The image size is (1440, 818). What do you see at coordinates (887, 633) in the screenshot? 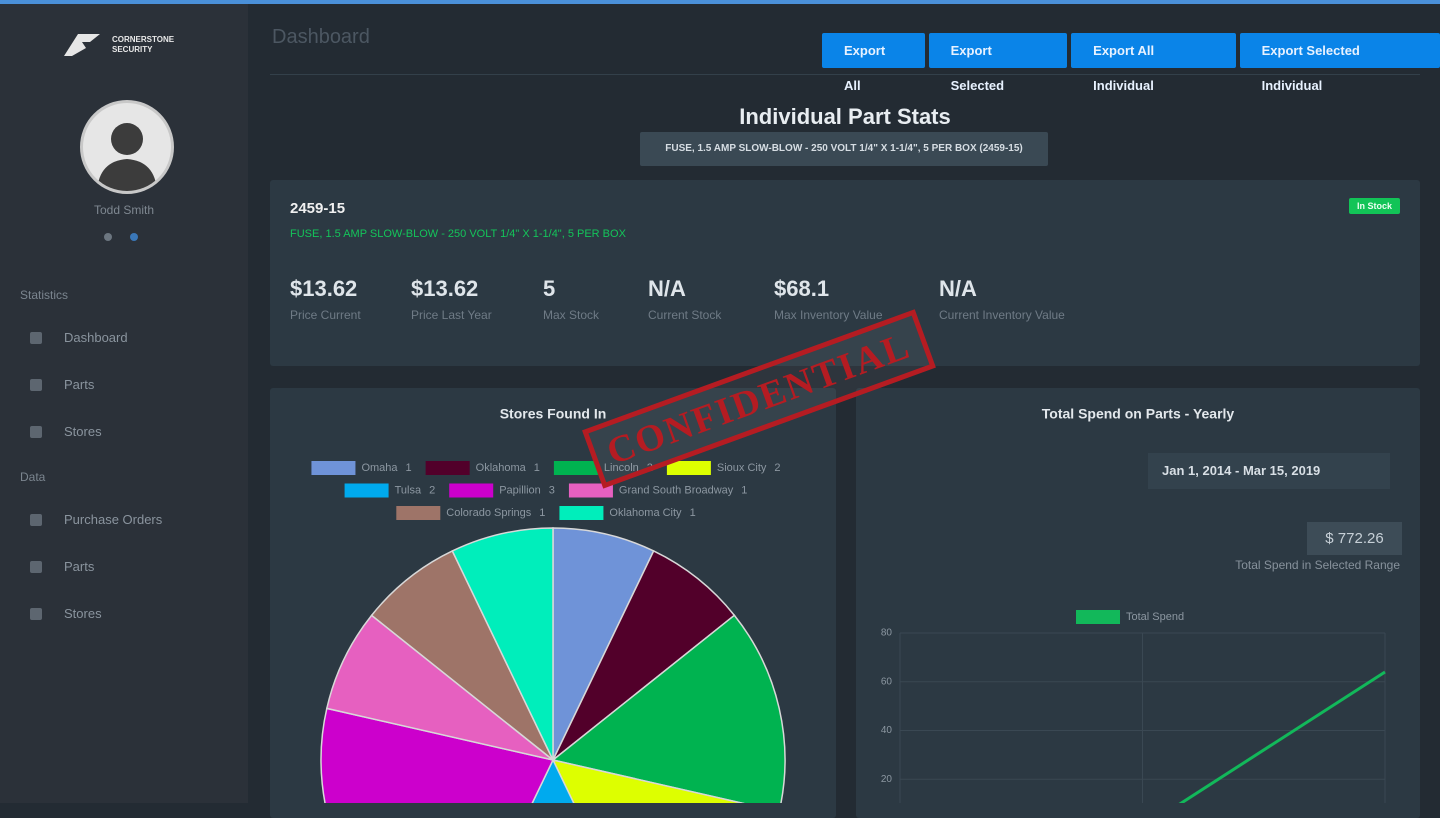
I see `y-tick-label: 80` at bounding box center [887, 633].